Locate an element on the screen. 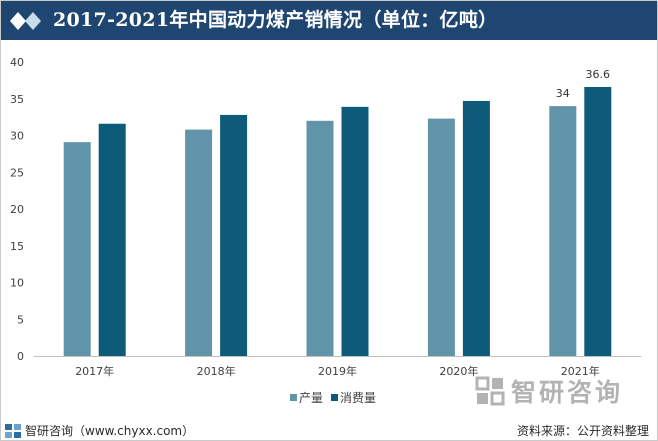 Image resolution: width=658 pixels, height=441 pixels. y-tick-label: 20 is located at coordinates (17, 209).